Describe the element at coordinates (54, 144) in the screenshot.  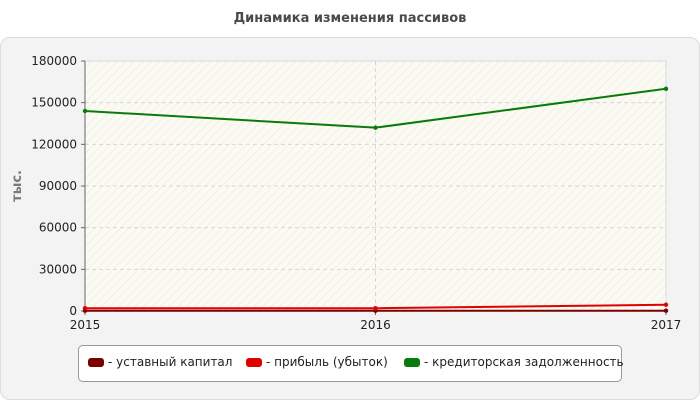
I see `y-tick-label: 120000` at that location.